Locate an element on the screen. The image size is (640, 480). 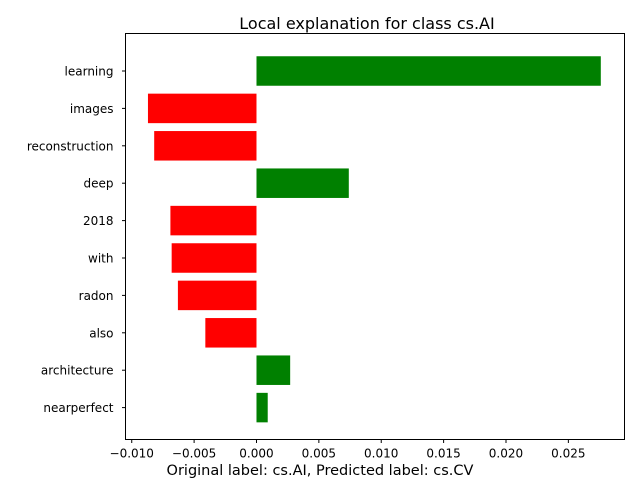
bar-reconstruction is located at coordinates (205, 146).